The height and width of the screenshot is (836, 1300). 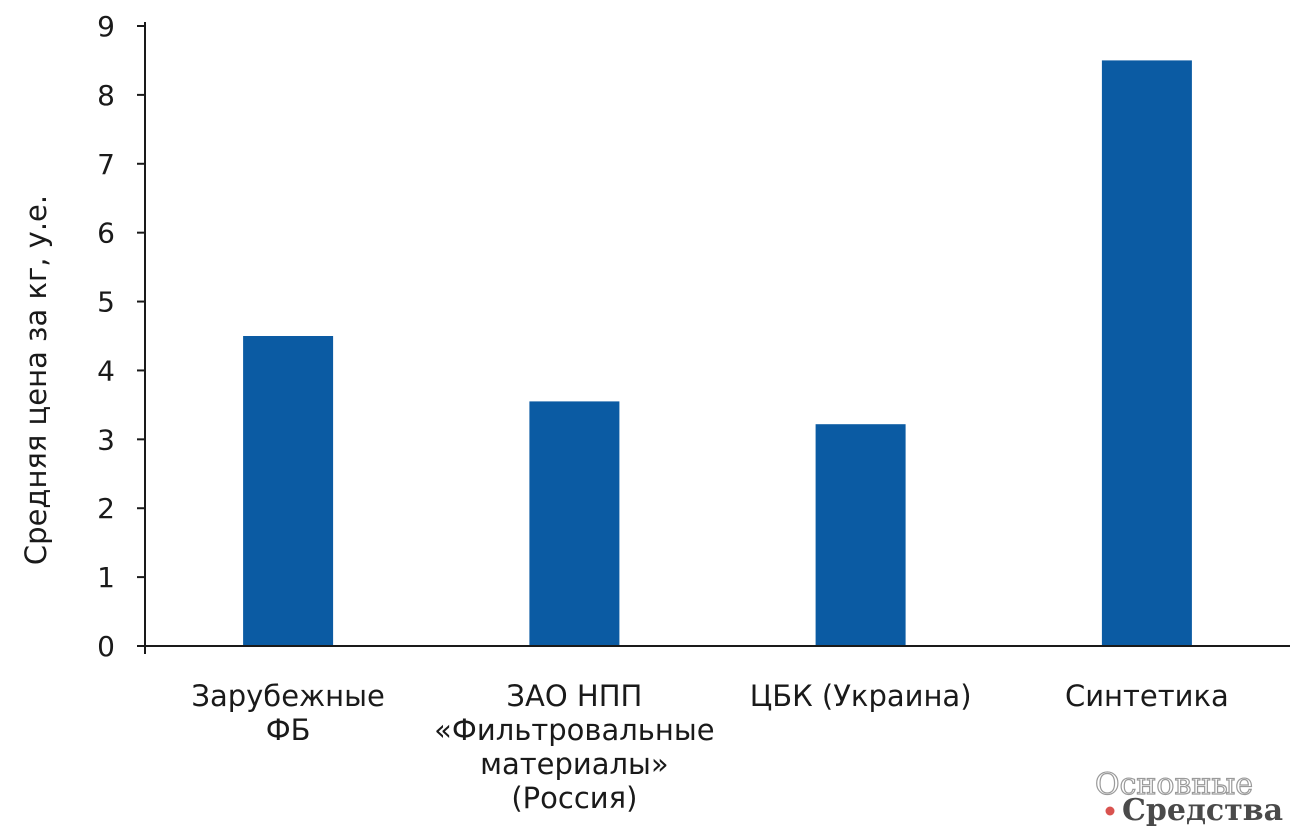 I want to click on y-axis-title: Средняя цена за кг, у.е., so click(x=36, y=380).